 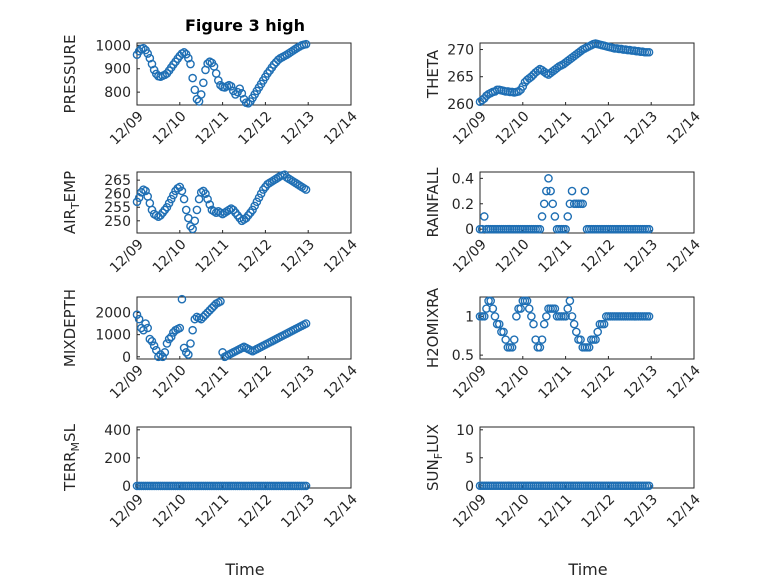 I want to click on y-tick-label: 200, so click(x=117, y=459).